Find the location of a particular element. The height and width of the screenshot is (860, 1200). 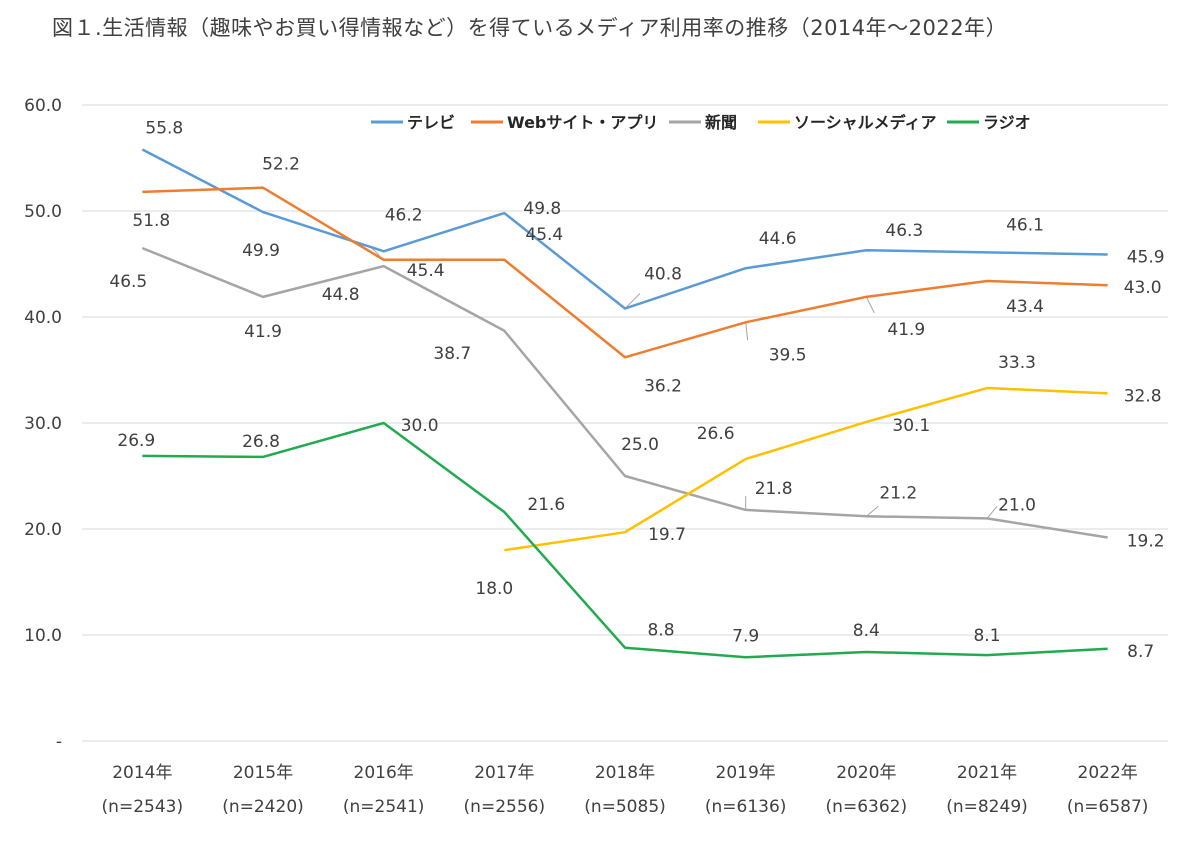

data-label: 7.9 is located at coordinates (745, 636).